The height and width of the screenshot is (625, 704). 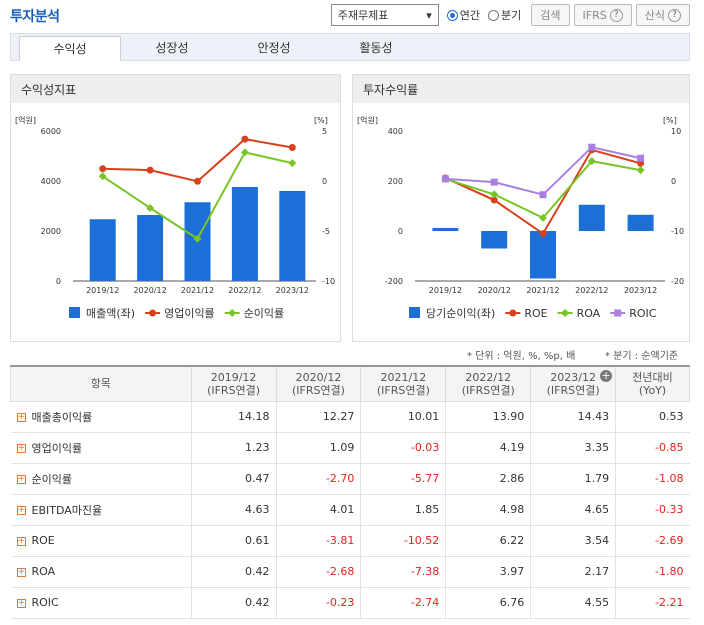 What do you see at coordinates (642, 356) in the screenshot?
I see `quarter-note: * 분기 : 순액기준` at bounding box center [642, 356].